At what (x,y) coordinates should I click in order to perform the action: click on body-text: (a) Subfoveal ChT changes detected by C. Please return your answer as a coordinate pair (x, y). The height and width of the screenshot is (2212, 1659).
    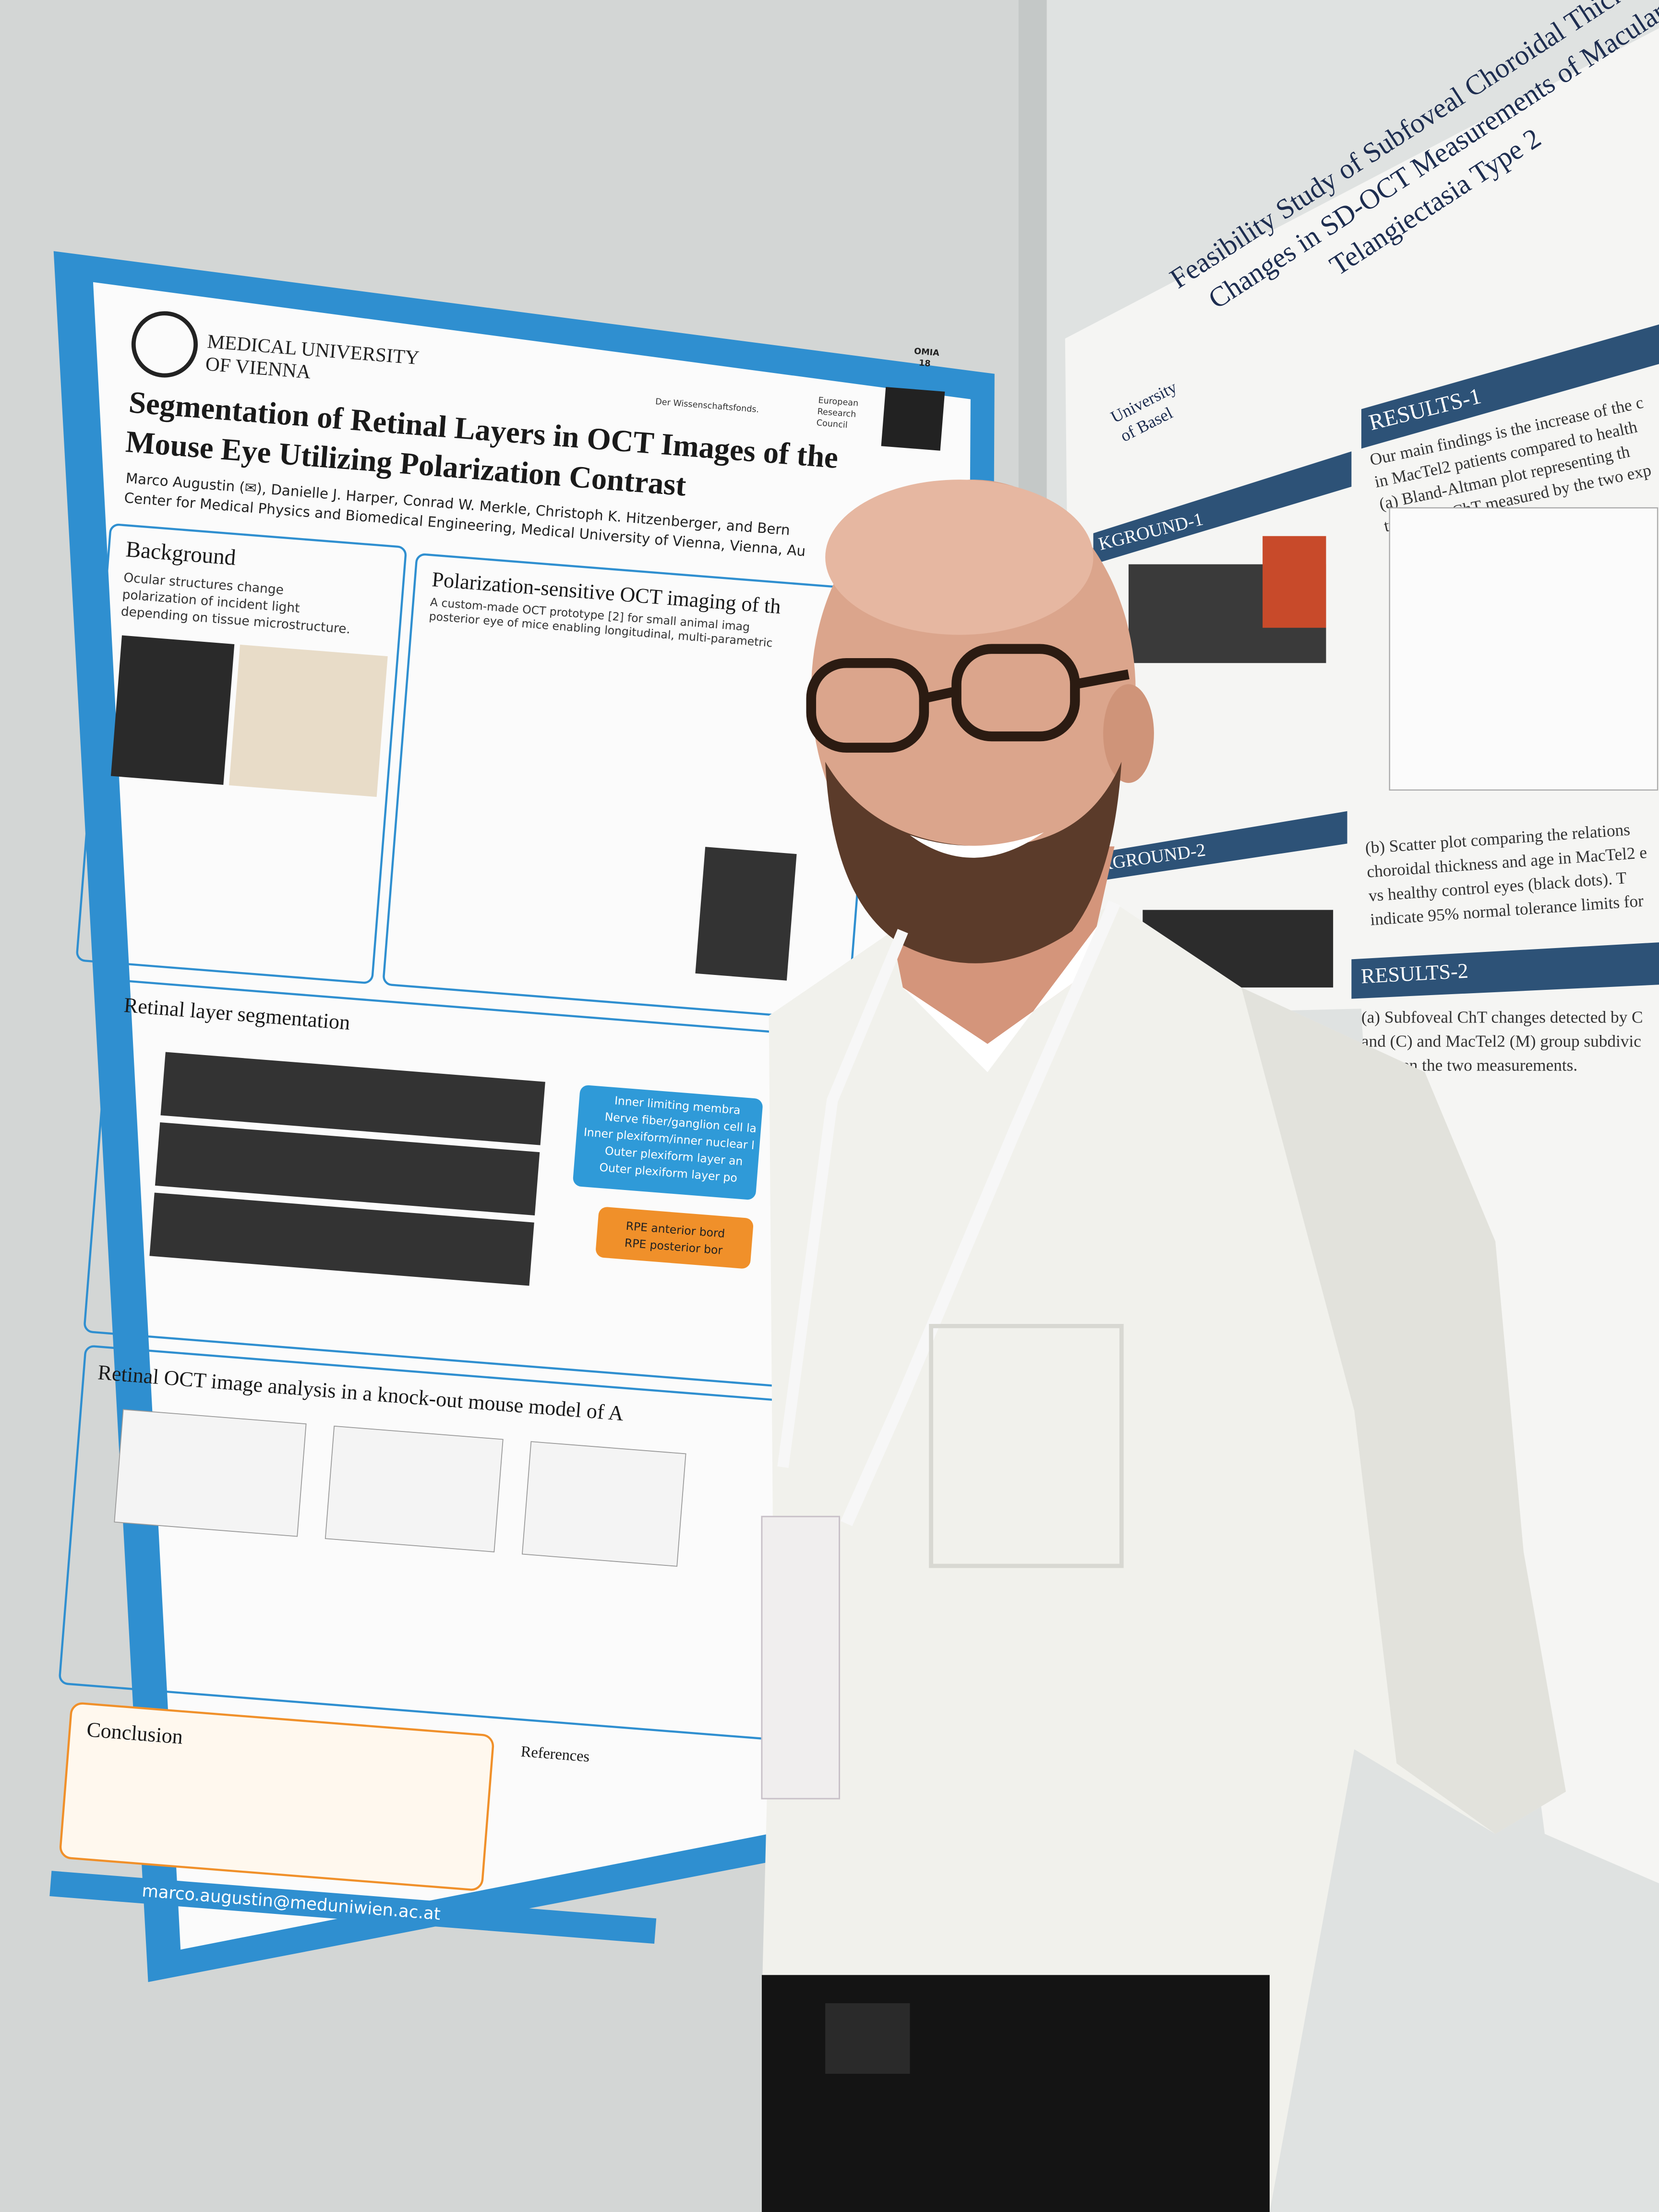
    Looking at the image, I should click on (1502, 1018).